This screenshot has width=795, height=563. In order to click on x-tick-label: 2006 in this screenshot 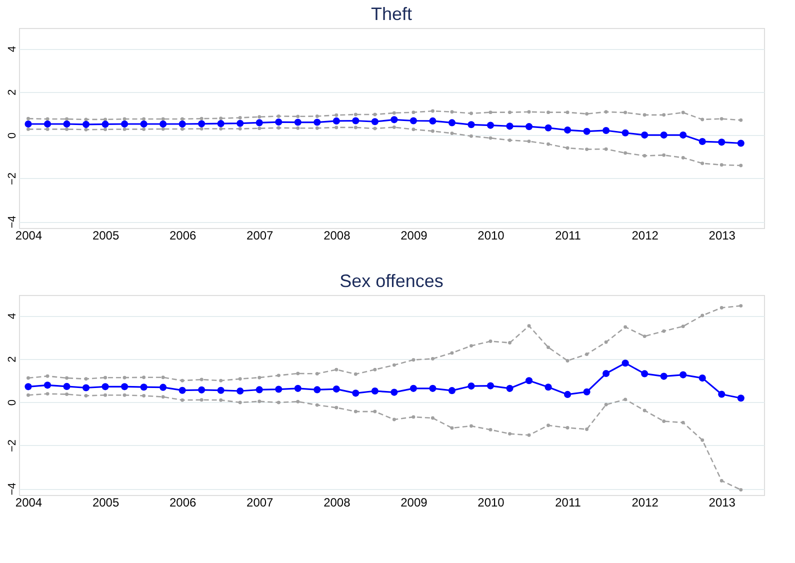, I will do `click(182, 235)`.